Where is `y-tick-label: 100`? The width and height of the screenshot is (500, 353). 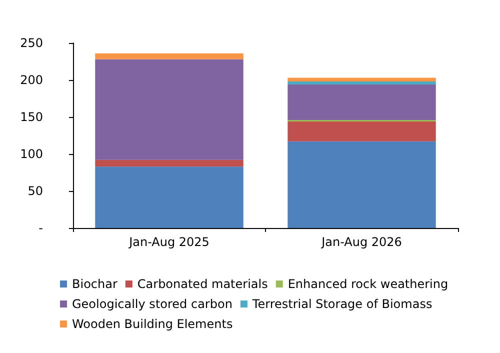
y-tick-label: 100 is located at coordinates (31, 154).